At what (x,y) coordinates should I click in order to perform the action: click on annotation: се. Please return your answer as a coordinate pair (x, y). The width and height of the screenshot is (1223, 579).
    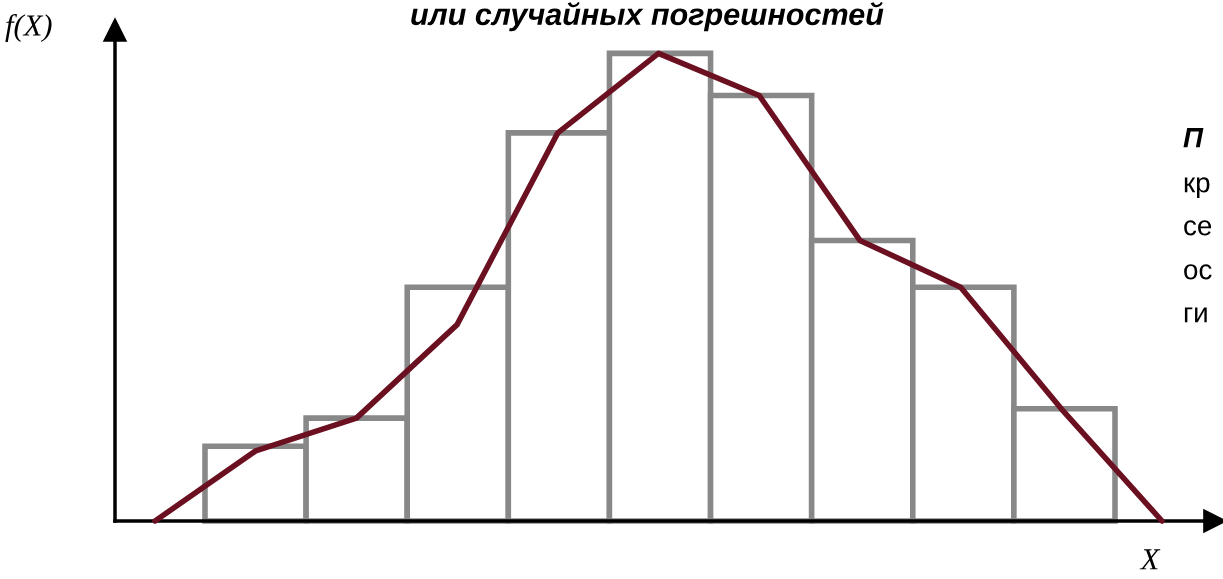
    Looking at the image, I should click on (1198, 228).